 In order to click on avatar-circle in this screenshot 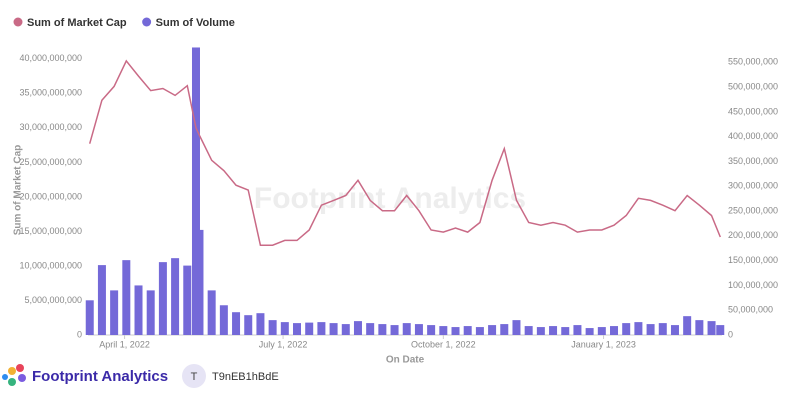, I will do `click(194, 376)`.